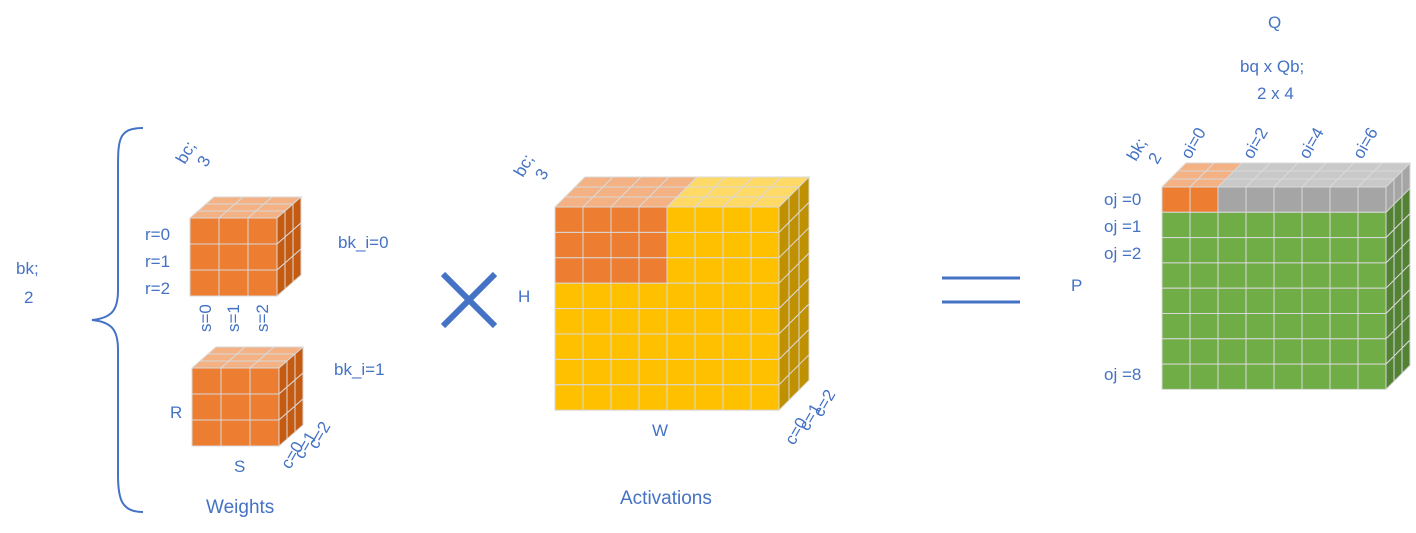 The height and width of the screenshot is (533, 1416). What do you see at coordinates (1122, 226) in the screenshot?
I see `oj-label-1: oj =1` at bounding box center [1122, 226].